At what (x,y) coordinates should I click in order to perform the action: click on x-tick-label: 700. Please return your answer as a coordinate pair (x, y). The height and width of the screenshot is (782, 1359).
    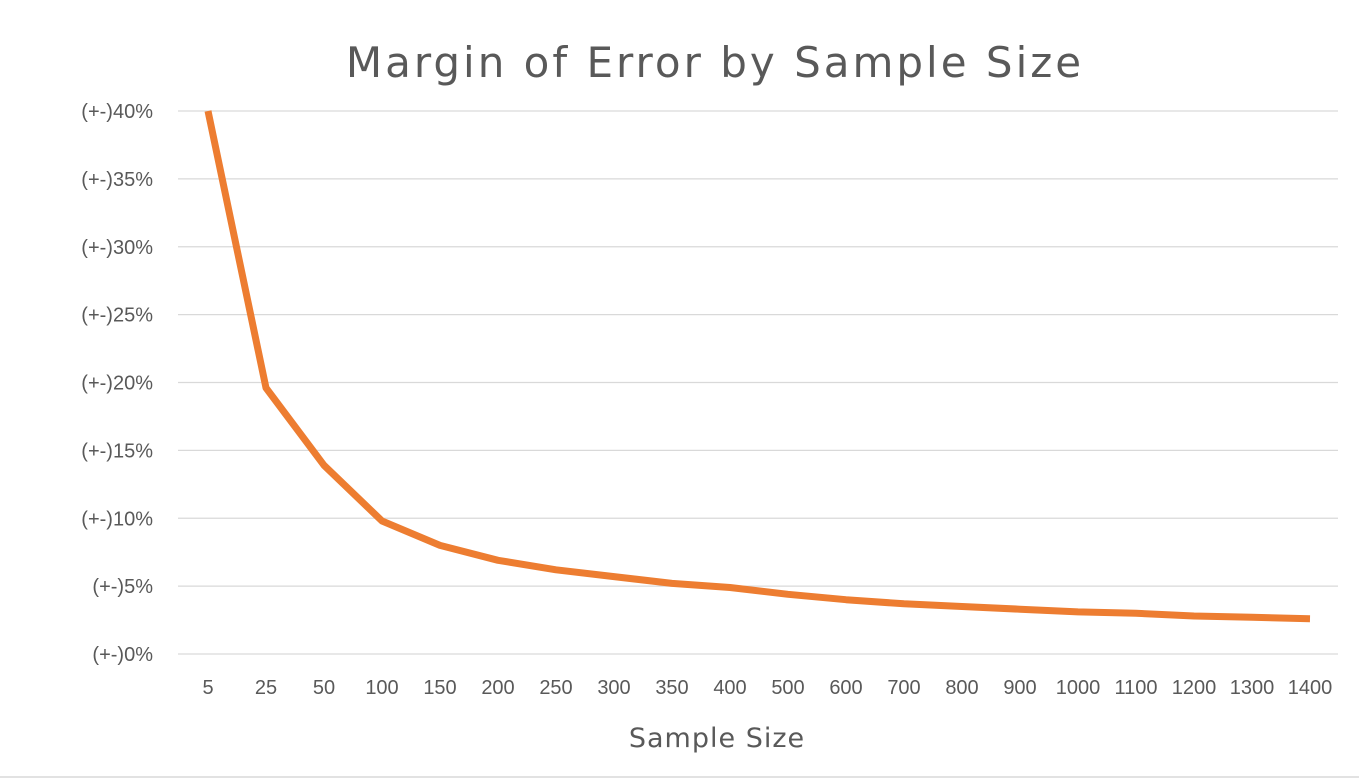
    Looking at the image, I should click on (903, 688).